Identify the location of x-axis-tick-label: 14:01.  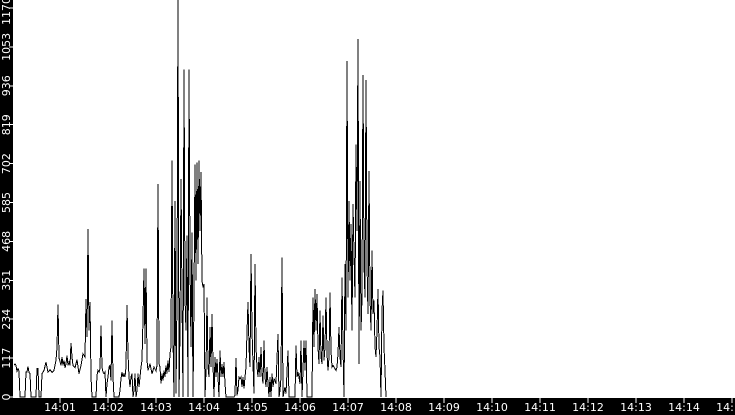
(60, 407).